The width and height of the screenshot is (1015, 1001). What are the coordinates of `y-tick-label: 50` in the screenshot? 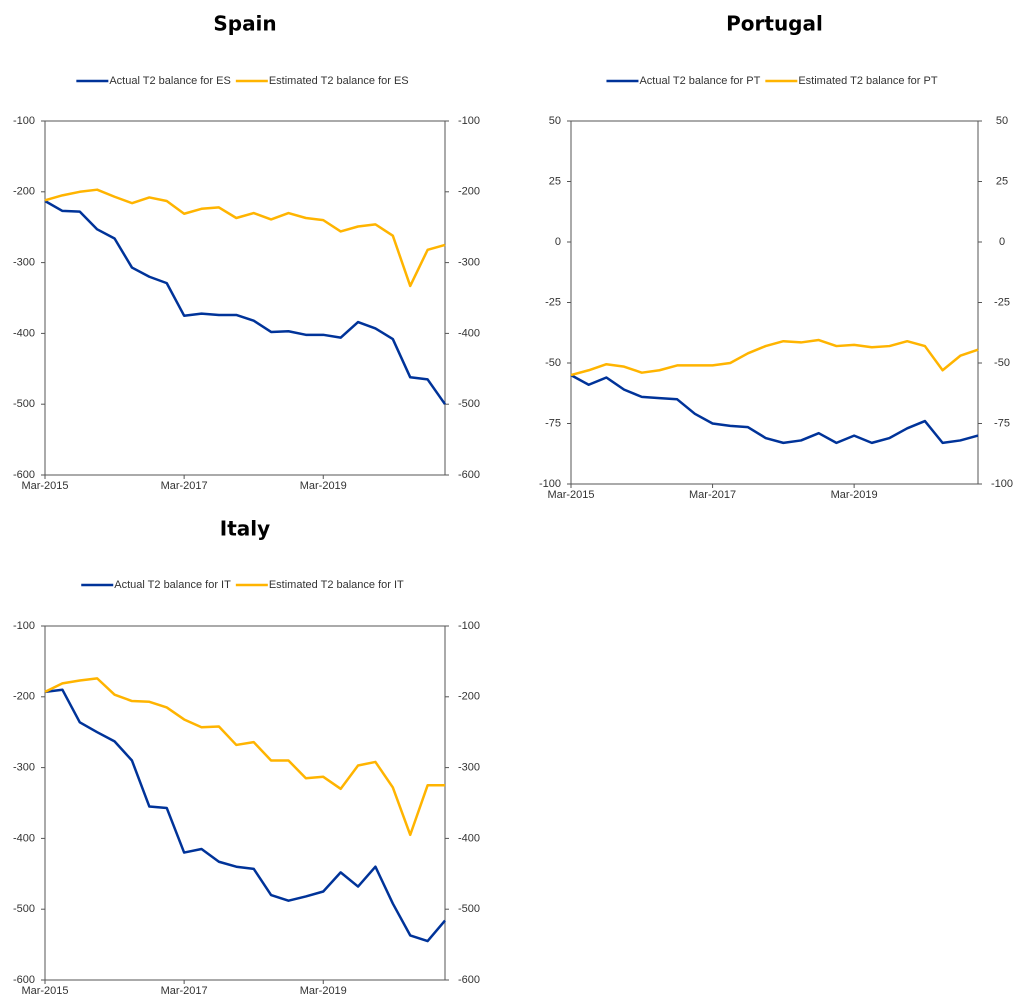 It's located at (555, 121).